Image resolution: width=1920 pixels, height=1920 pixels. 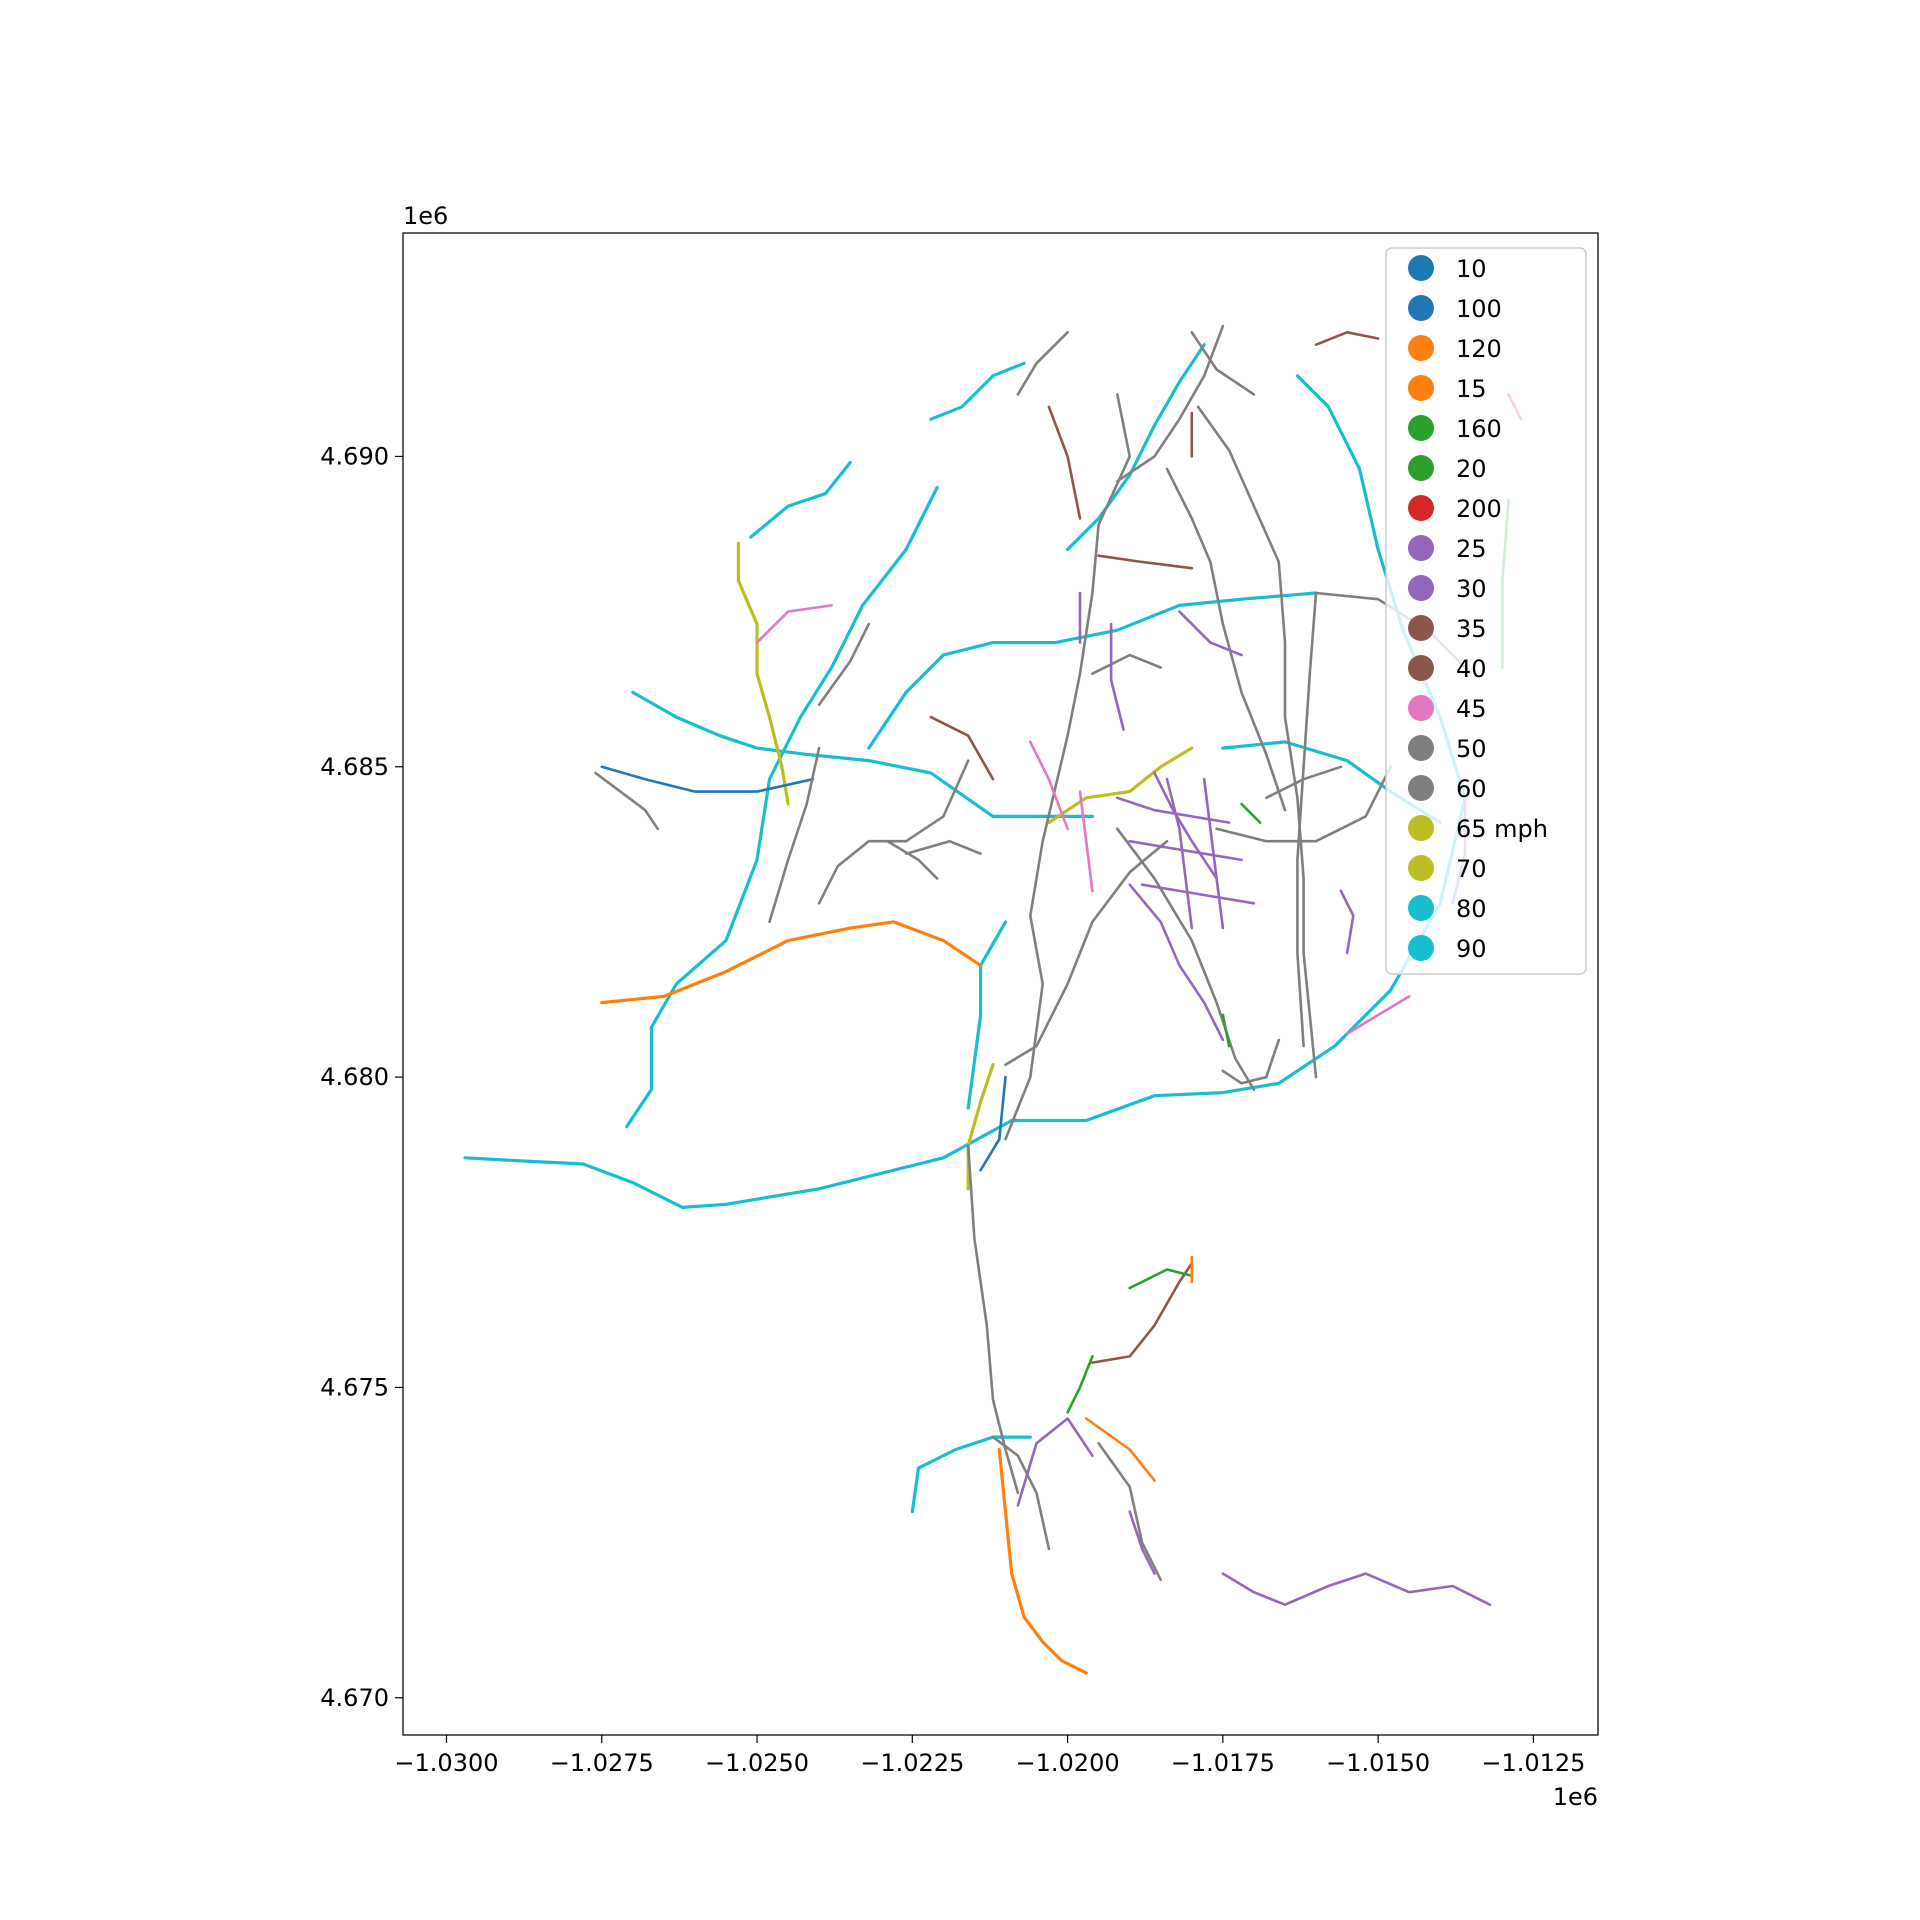 I want to click on legend-label: 15, so click(x=1471, y=389).